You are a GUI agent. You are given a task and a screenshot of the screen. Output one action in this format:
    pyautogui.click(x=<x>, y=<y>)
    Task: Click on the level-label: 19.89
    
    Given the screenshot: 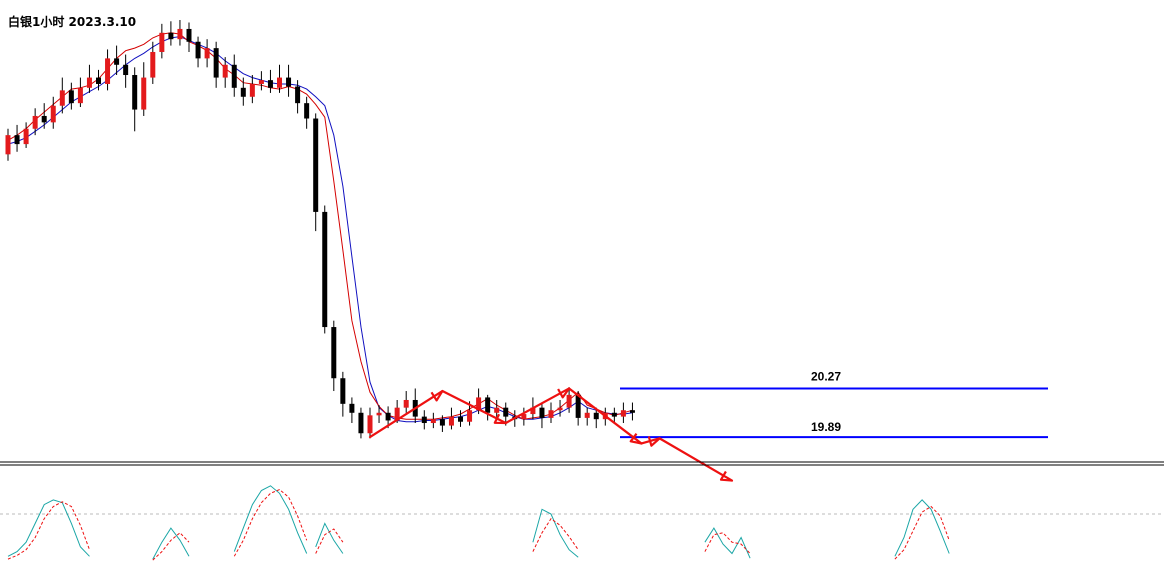 What is the action you would take?
    pyautogui.click(x=826, y=427)
    